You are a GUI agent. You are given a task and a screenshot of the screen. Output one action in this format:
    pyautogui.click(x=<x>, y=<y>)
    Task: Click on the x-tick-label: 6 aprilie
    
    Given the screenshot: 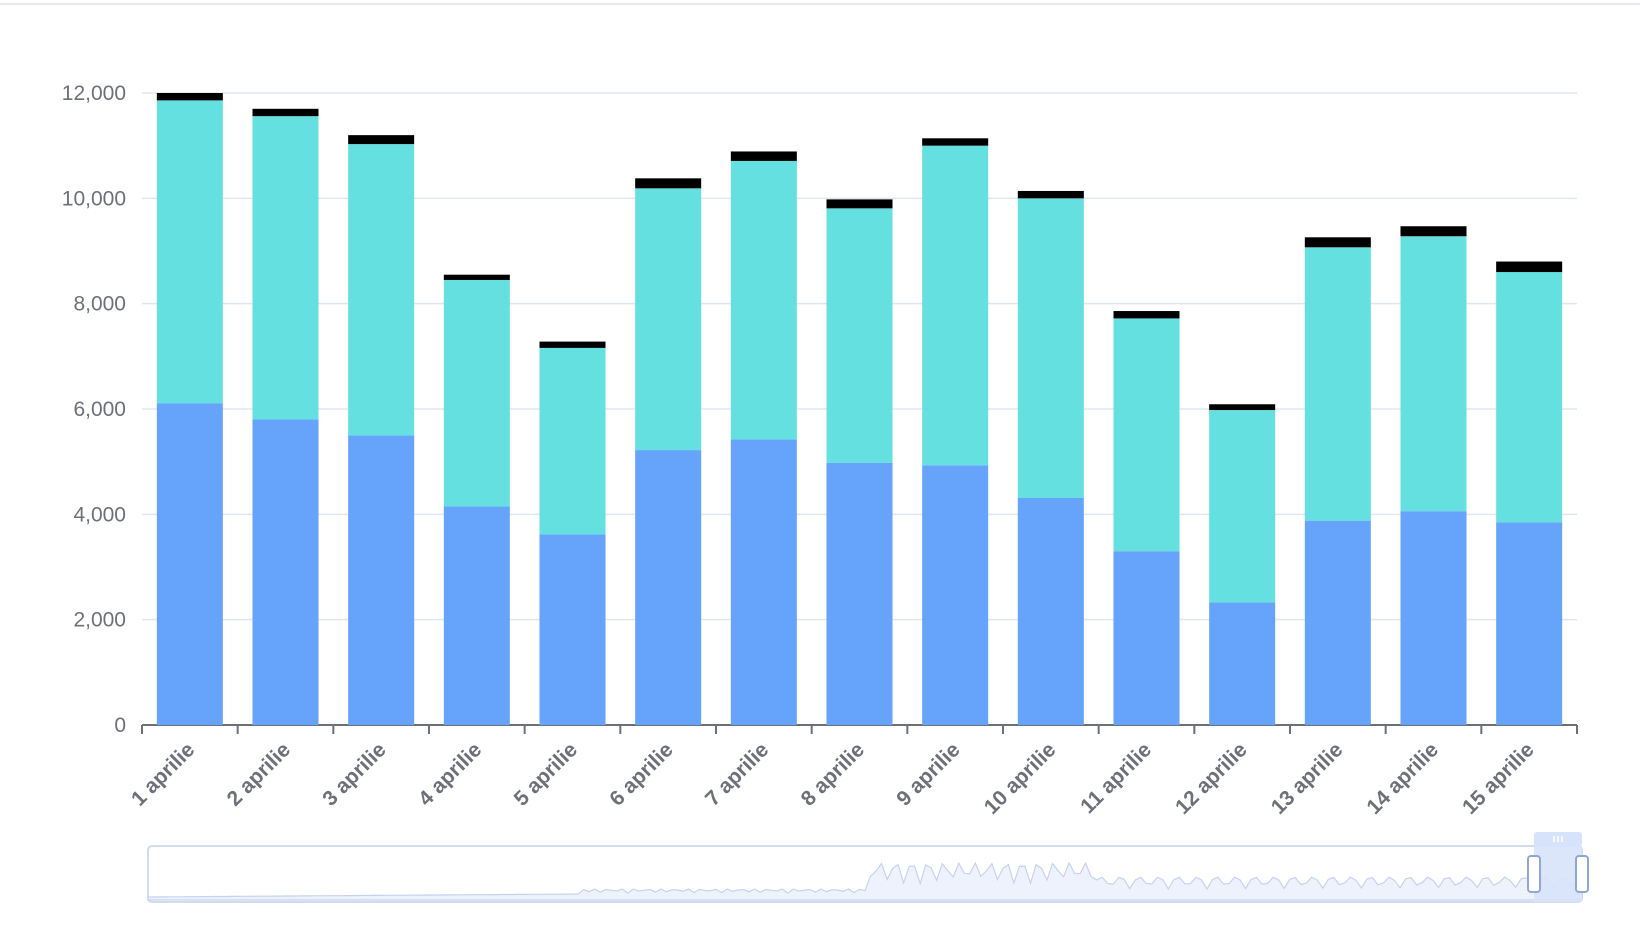 What is the action you would take?
    pyautogui.click(x=641, y=774)
    